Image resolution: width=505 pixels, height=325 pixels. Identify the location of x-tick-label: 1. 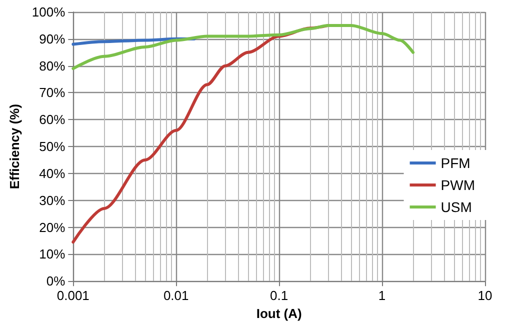
(382, 296).